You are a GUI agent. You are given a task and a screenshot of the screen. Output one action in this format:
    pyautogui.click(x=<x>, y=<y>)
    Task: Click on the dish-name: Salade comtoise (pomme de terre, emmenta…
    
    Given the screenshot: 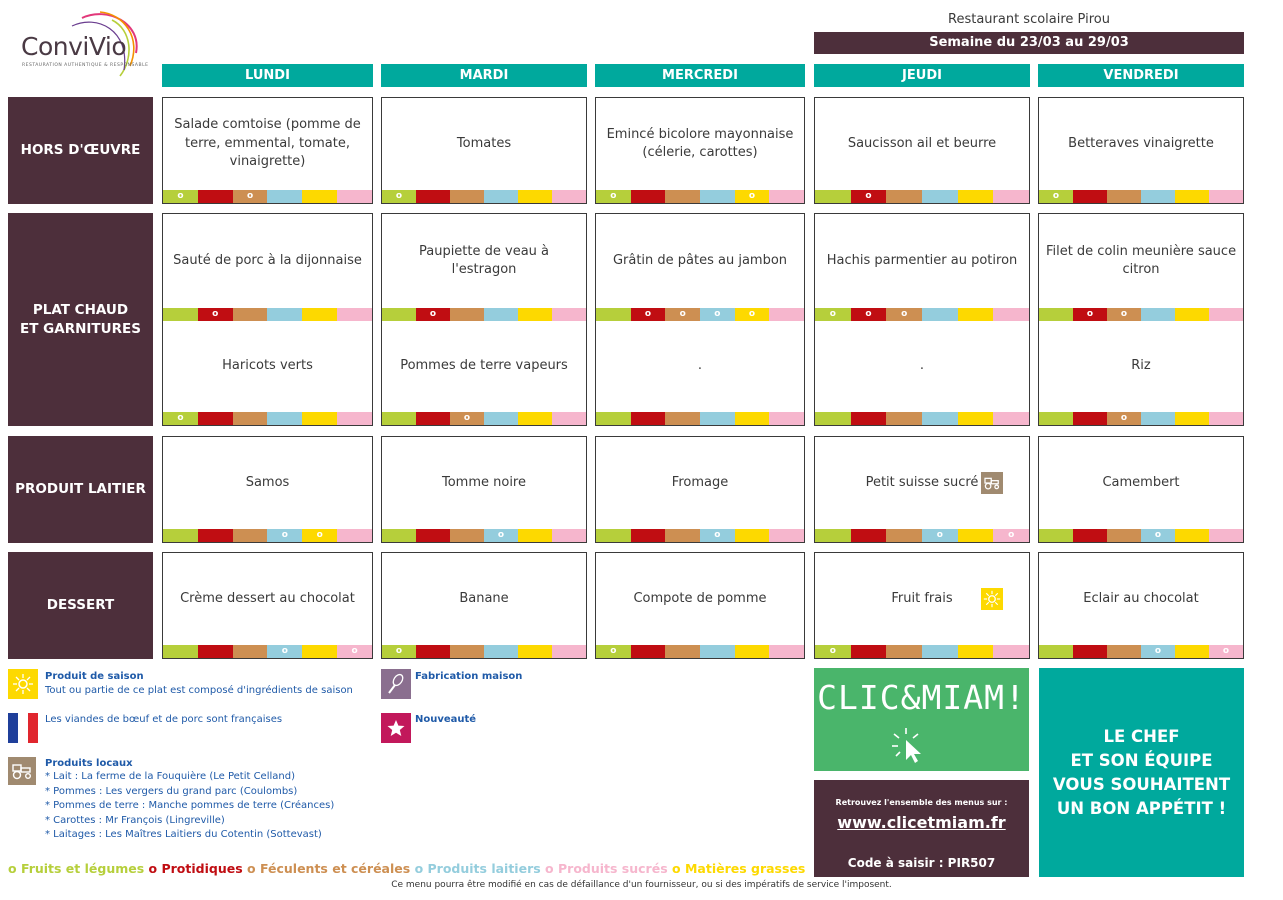 What is the action you would take?
    pyautogui.click(x=267, y=143)
    